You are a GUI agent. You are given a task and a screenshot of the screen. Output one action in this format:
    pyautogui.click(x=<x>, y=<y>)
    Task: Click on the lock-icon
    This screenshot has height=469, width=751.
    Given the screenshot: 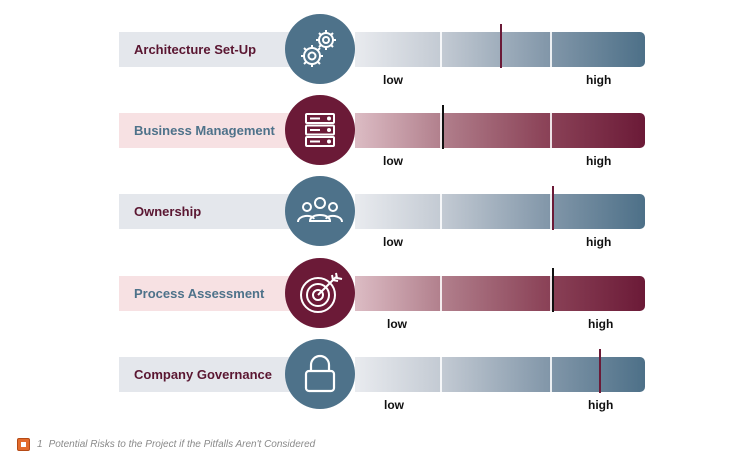 What is the action you would take?
    pyautogui.click(x=320, y=374)
    